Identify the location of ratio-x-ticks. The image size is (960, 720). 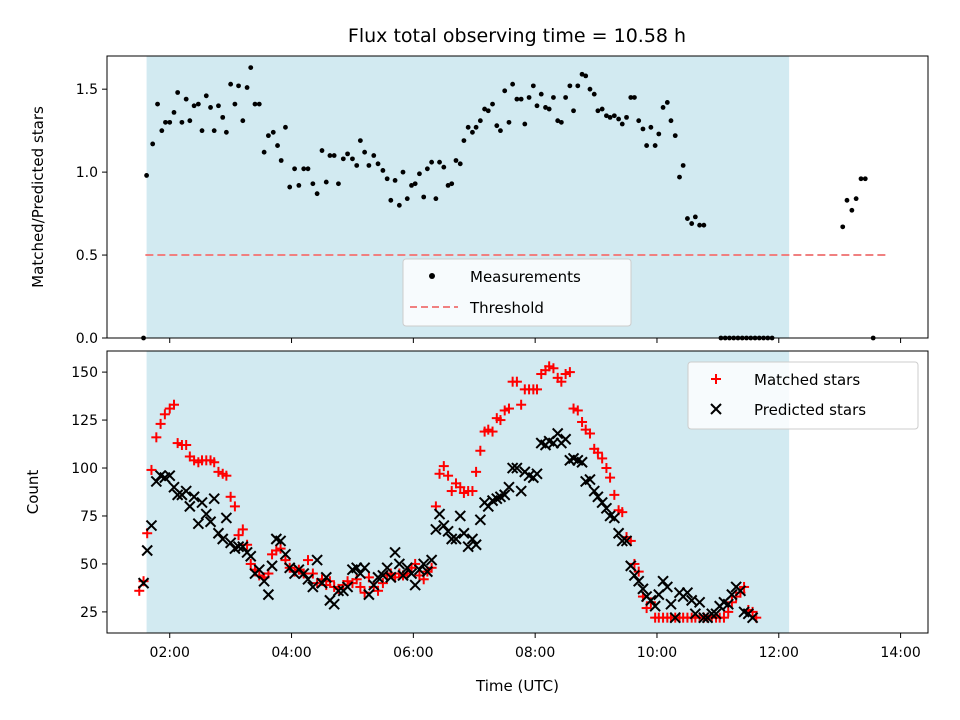
(535, 340).